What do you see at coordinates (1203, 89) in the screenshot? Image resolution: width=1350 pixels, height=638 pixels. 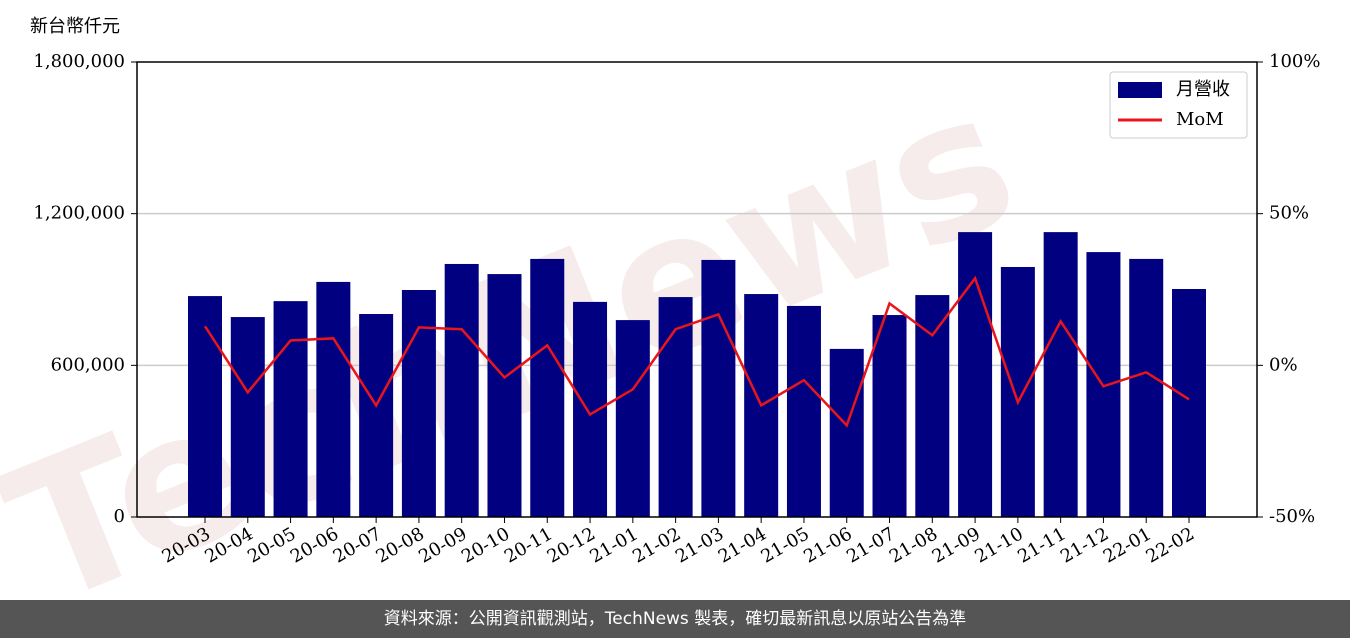 I see `legend-label: 月營收` at bounding box center [1203, 89].